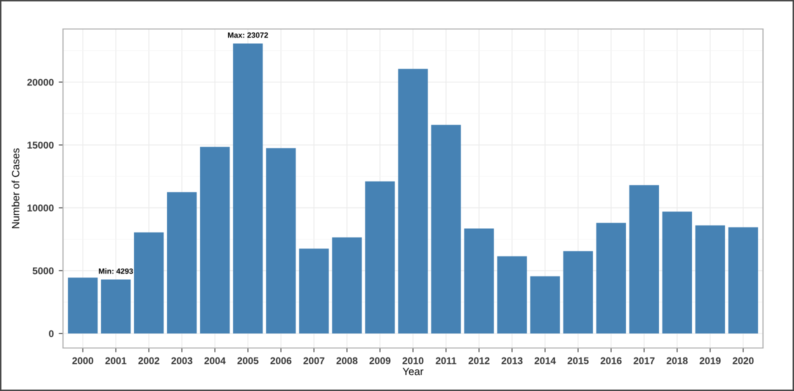 The height and width of the screenshot is (391, 794). I want to click on x-tick-label: 2015, so click(578, 360).